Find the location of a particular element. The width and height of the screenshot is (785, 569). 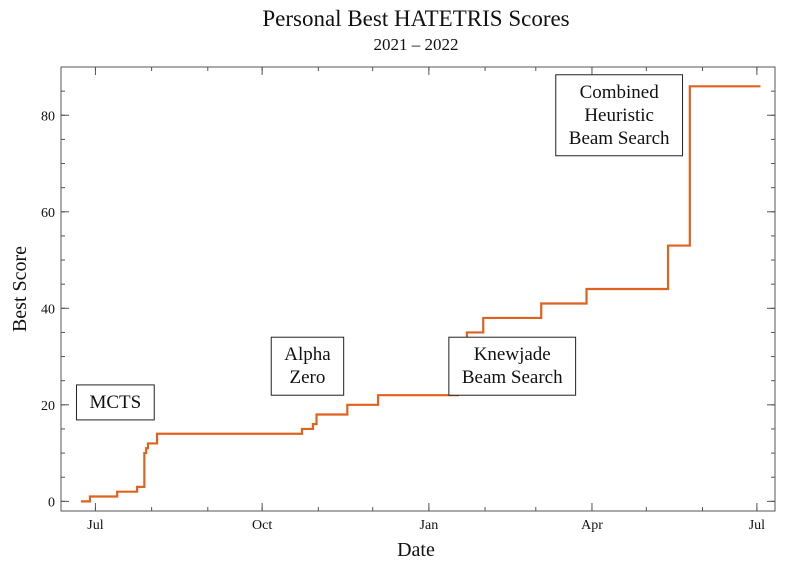

annotation: MCTS is located at coordinates (115, 402).